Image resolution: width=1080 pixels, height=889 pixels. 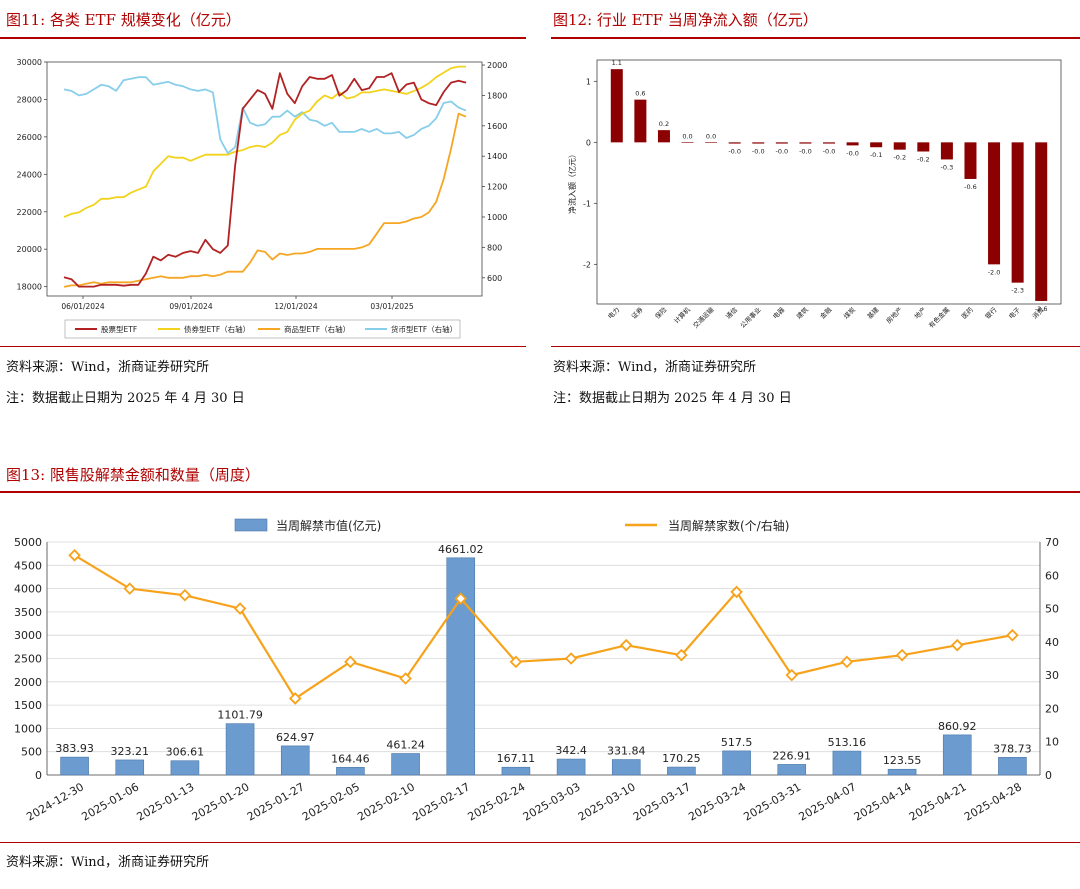 I want to click on fig13-x-tick-label: 2025-03-03, so click(x=552, y=801).